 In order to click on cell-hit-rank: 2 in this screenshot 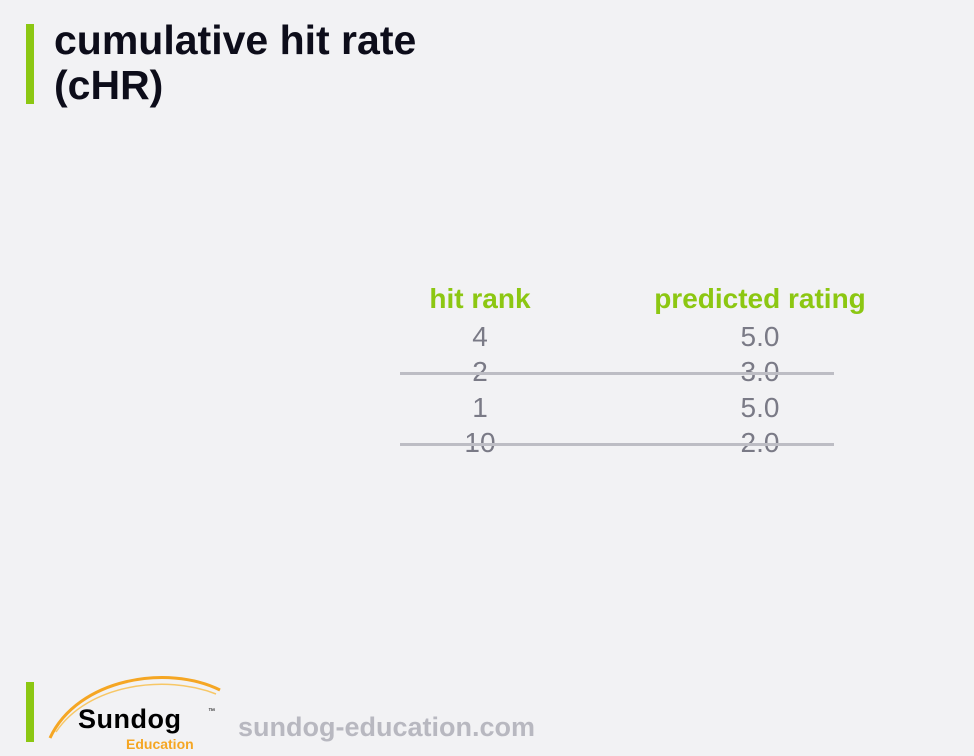, I will do `click(480, 371)`.